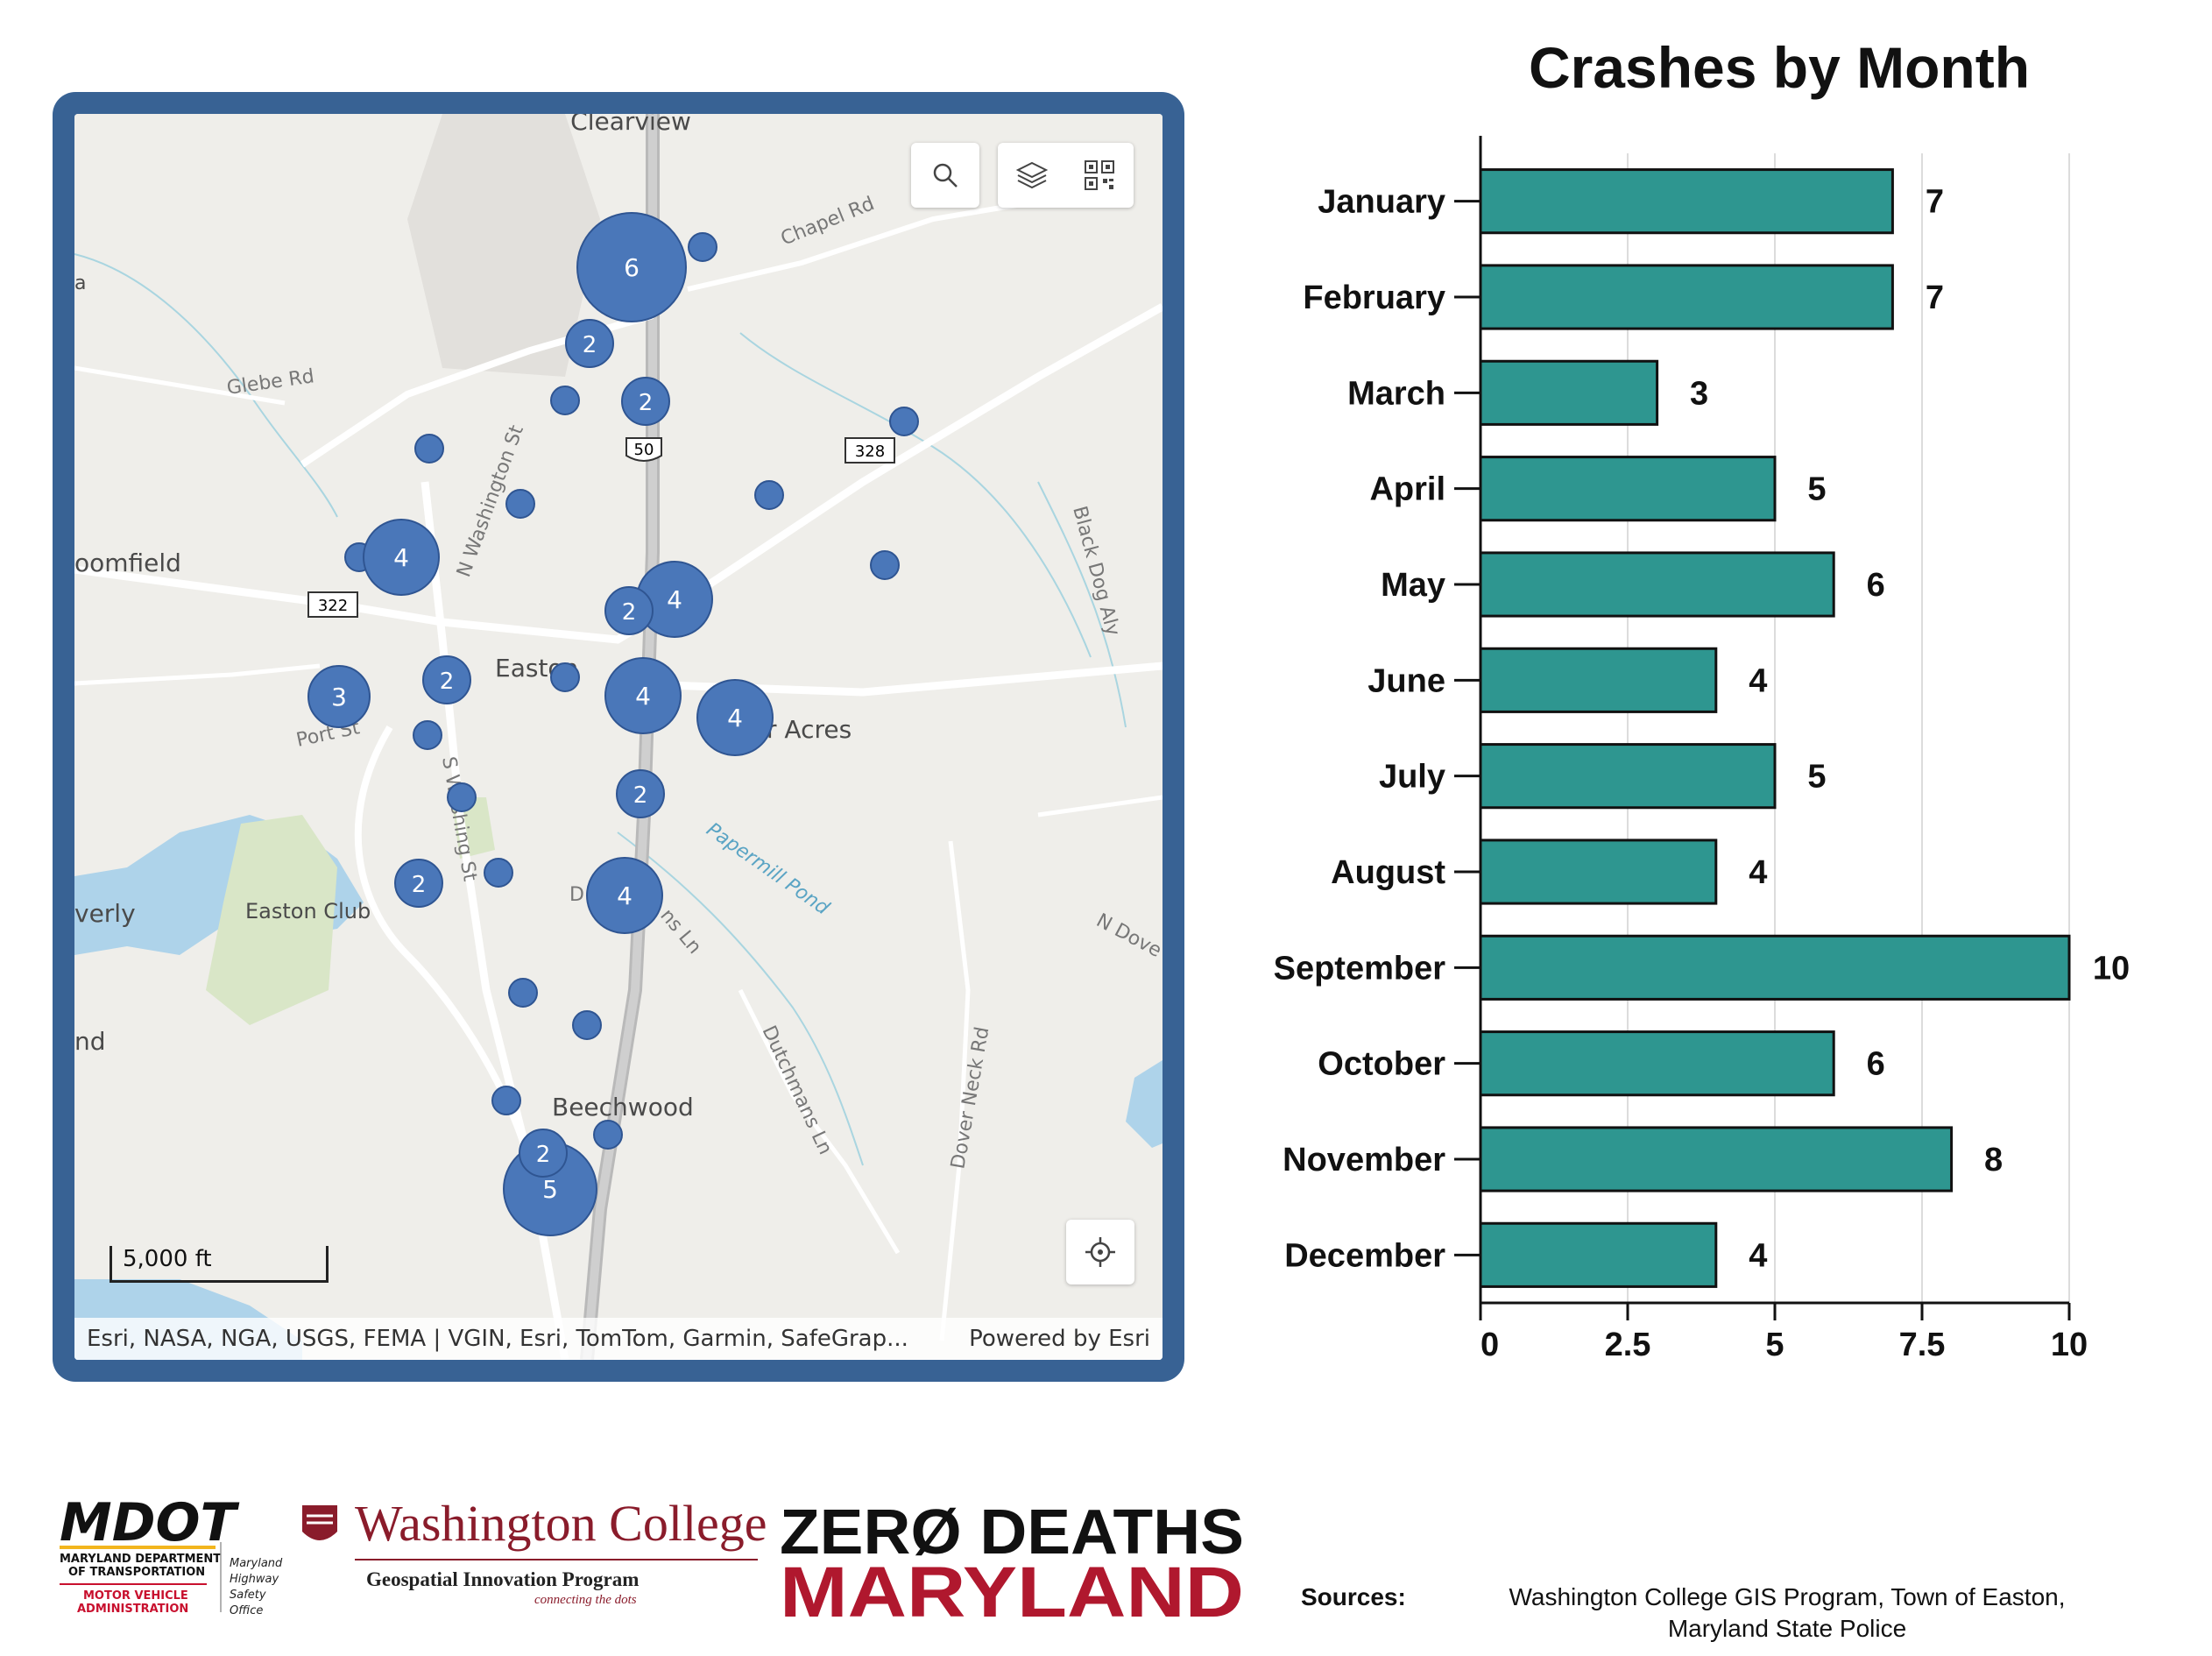 The image size is (2212, 1656). Describe the element at coordinates (1406, 680) in the screenshot. I see `category-label: June` at that location.